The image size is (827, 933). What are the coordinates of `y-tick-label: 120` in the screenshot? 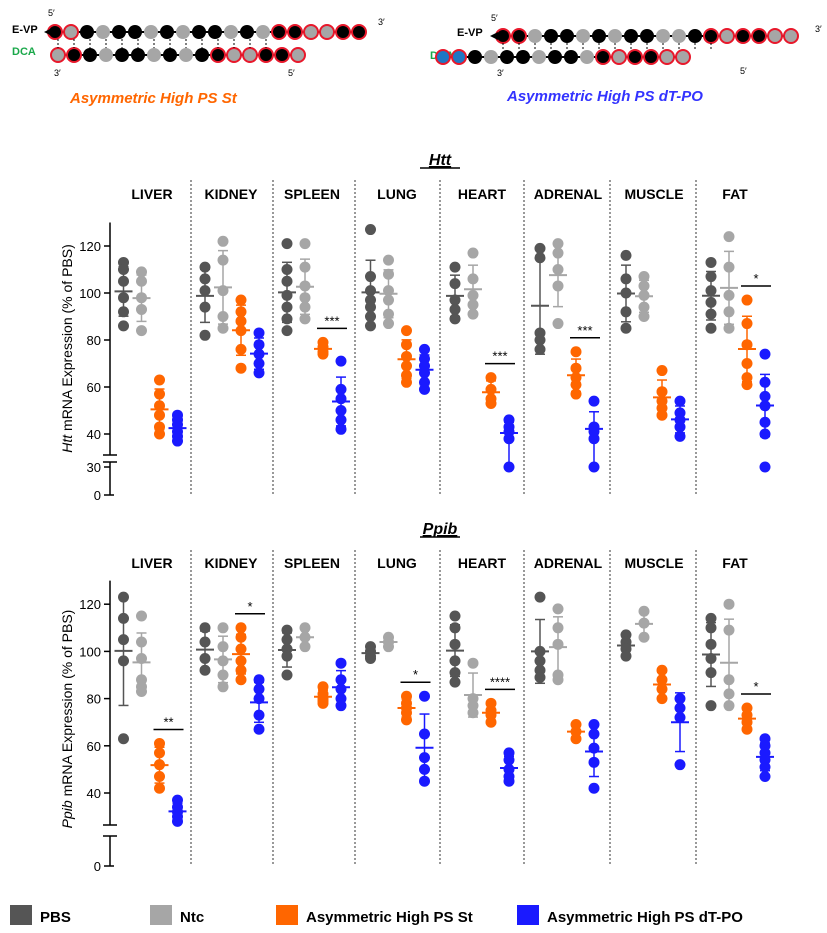 It's located at (90, 246).